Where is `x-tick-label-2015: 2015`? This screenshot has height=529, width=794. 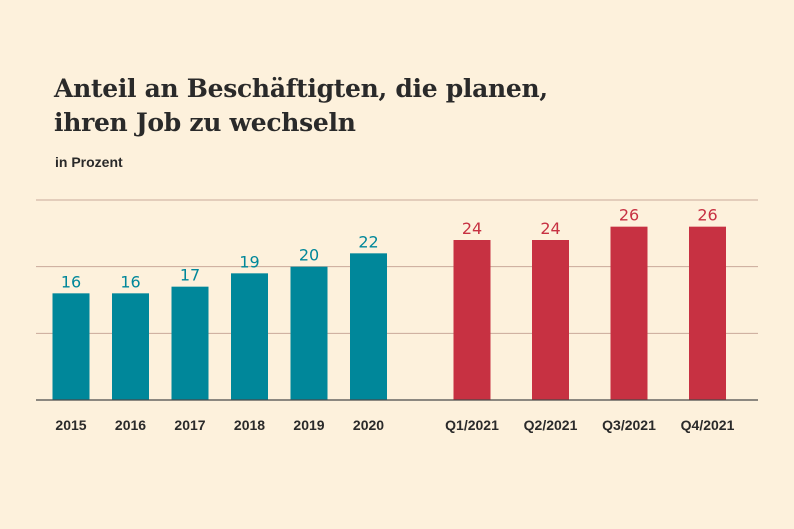
x-tick-label-2015: 2015 is located at coordinates (70, 425).